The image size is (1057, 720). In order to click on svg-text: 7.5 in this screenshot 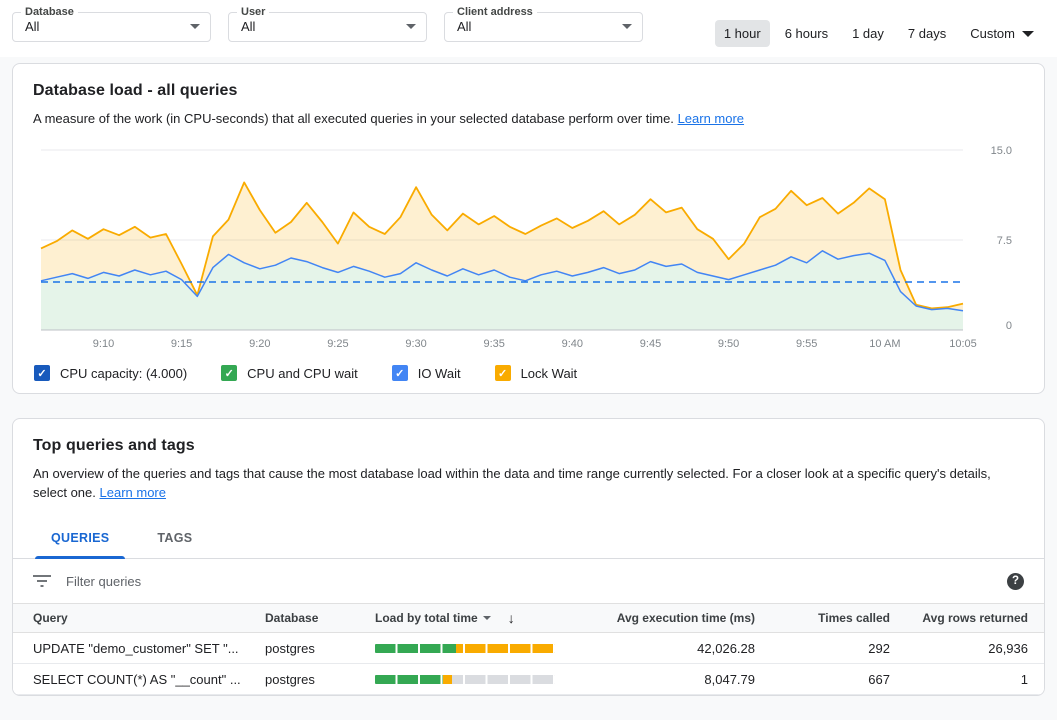, I will do `click(1004, 241)`.